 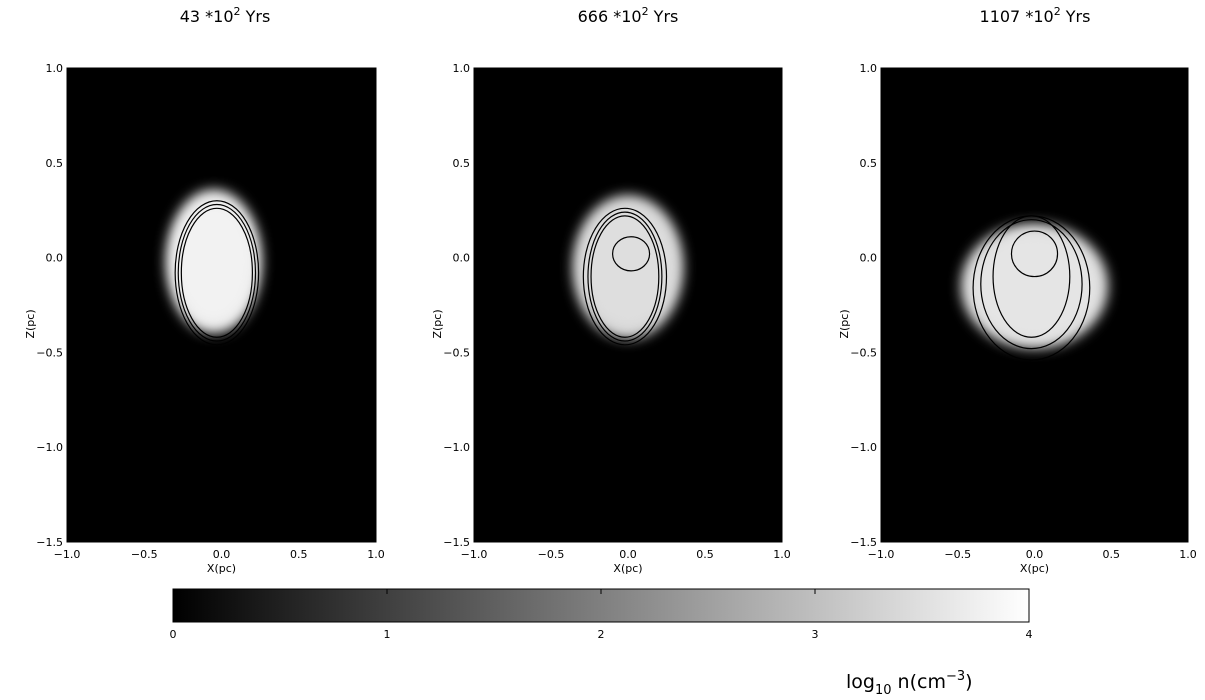 I want to click on panel-title: 1107 *102 Yrs, so click(x=1035, y=15).